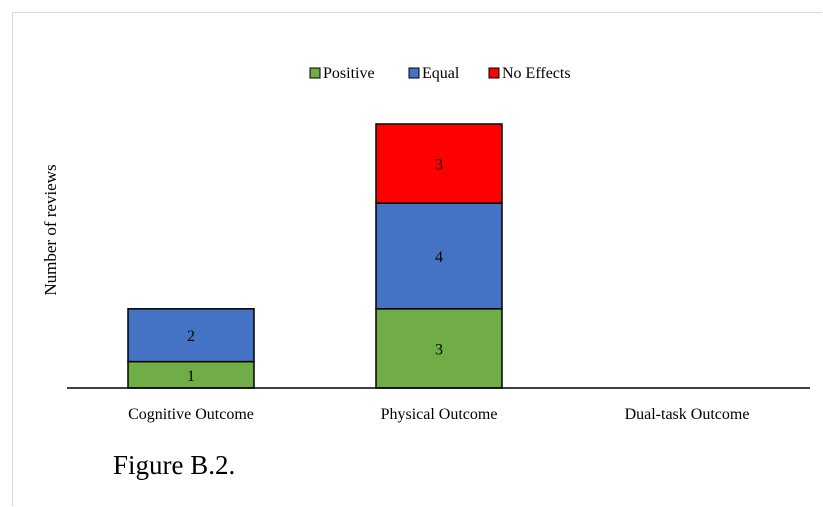 This screenshot has height=507, width=823. What do you see at coordinates (414, 73) in the screenshot?
I see `legend-swatch-equal` at bounding box center [414, 73].